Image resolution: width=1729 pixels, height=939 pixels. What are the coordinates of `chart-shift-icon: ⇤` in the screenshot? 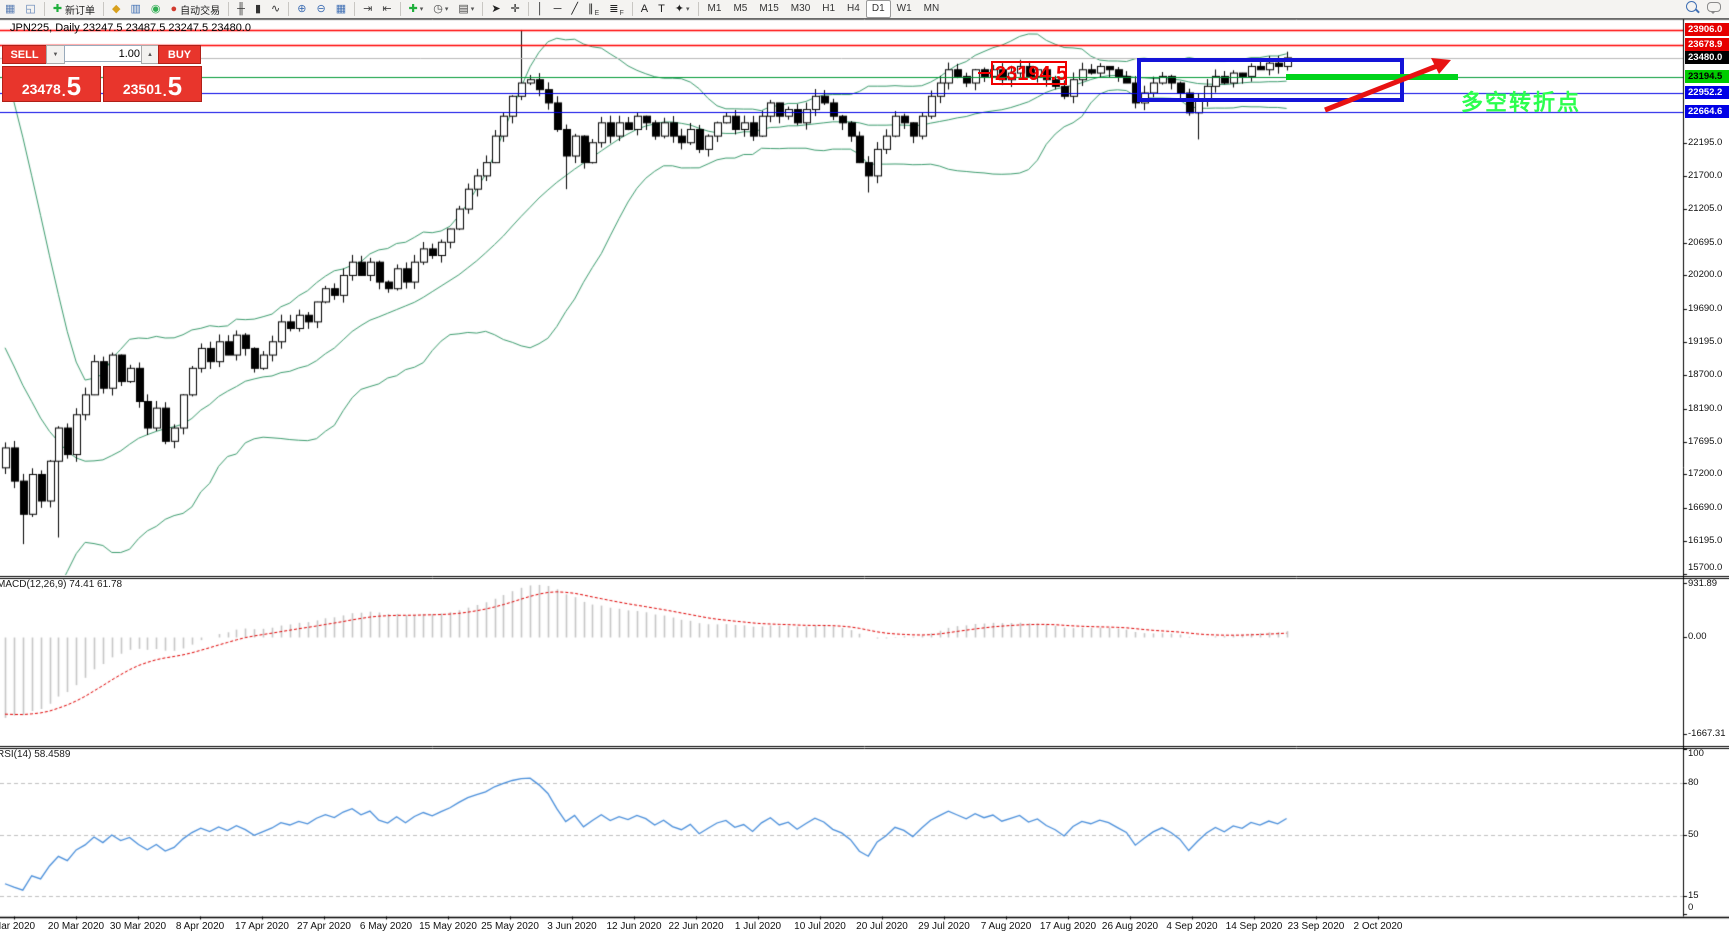 It's located at (387, 9).